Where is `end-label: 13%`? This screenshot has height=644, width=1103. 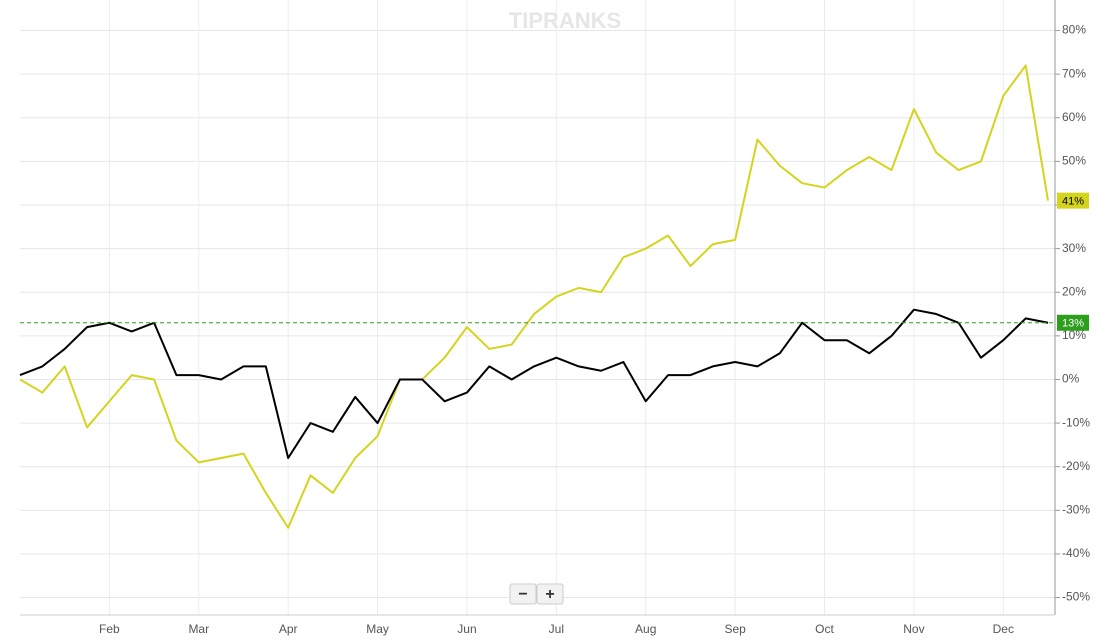 end-label: 13% is located at coordinates (1073, 324).